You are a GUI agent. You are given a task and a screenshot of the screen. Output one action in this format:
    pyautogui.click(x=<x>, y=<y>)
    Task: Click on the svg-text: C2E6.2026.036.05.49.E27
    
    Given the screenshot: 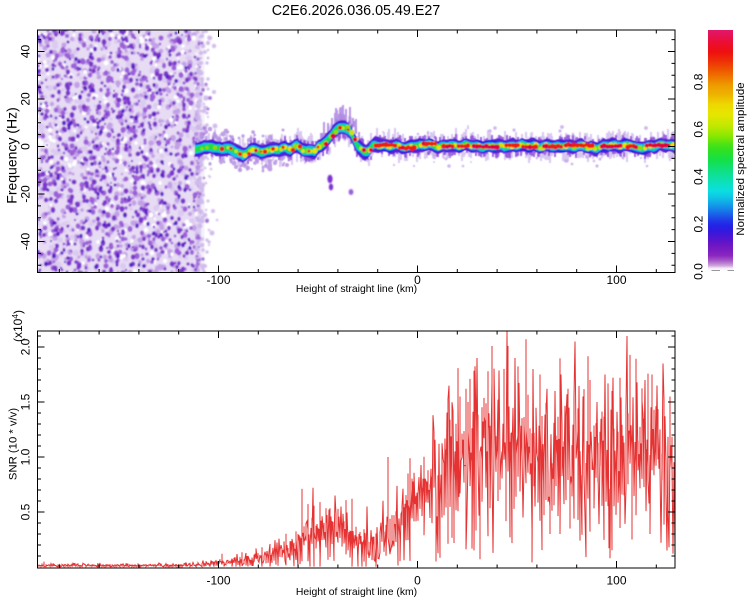 What is the action you would take?
    pyautogui.click(x=356, y=11)
    